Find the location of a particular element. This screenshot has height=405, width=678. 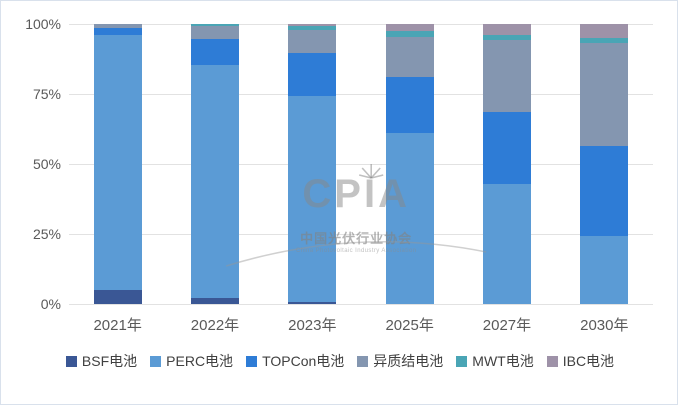

bar-2030年 is located at coordinates (604, 164).